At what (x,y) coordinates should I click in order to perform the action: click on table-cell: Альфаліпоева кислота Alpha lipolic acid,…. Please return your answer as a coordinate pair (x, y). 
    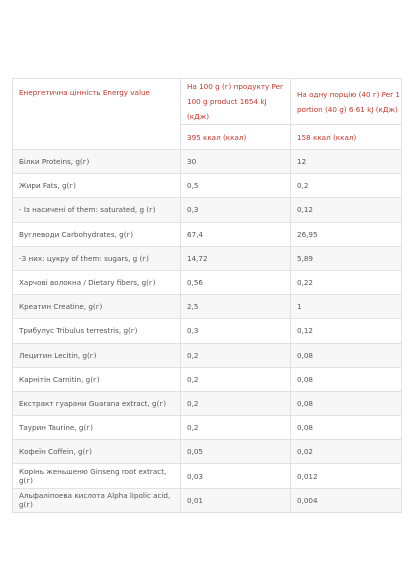
    Looking at the image, I should click on (96, 500).